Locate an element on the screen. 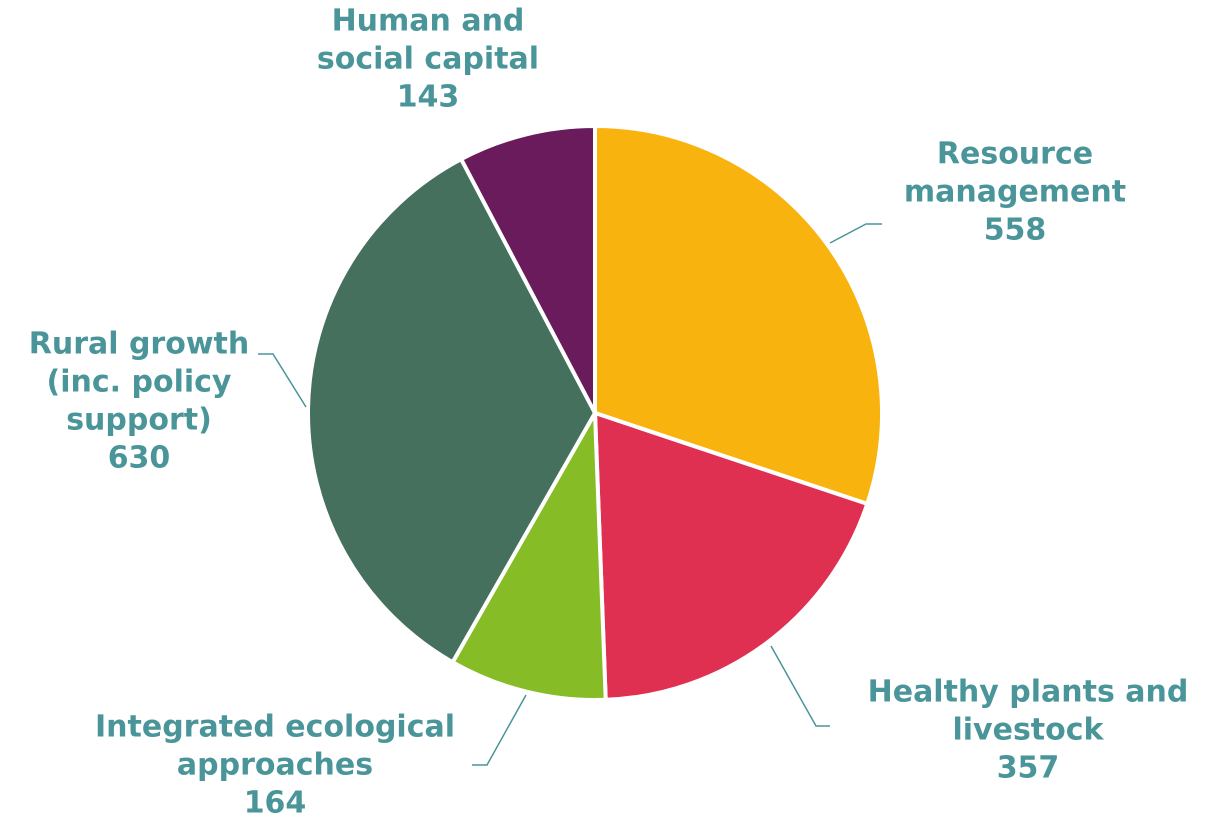 The image size is (1225, 822). slice-label-line-rural-growth-inc-policy-support-1: (inc. policy is located at coordinates (139, 382).